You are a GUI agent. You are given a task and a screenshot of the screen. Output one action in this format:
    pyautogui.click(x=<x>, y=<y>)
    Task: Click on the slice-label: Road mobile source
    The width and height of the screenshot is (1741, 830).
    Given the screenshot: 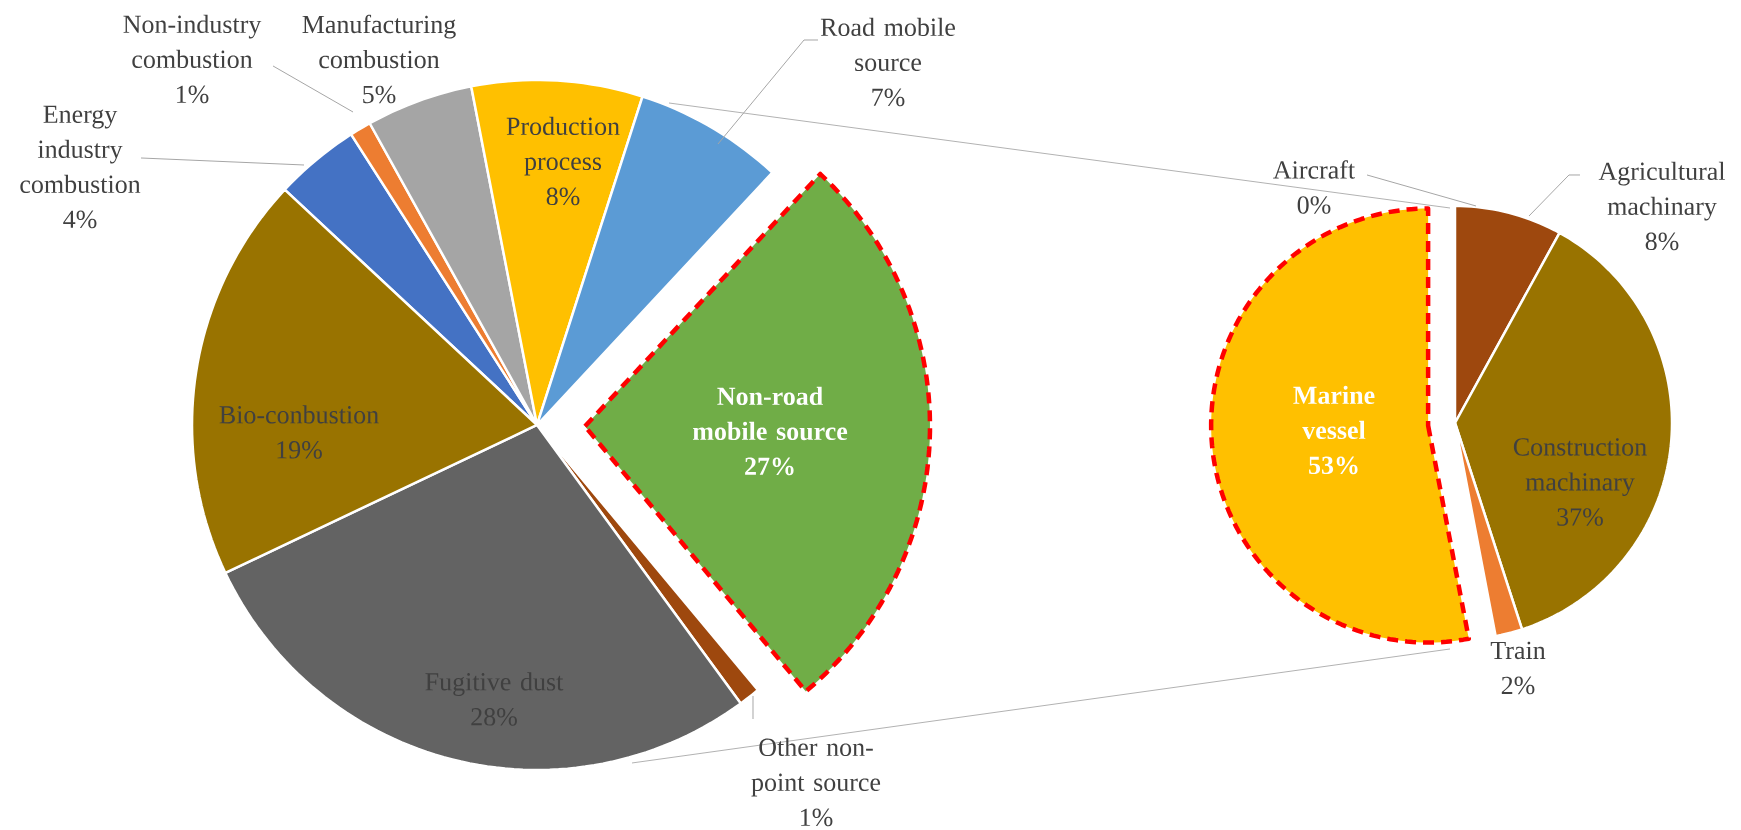 What is the action you would take?
    pyautogui.click(x=887, y=44)
    